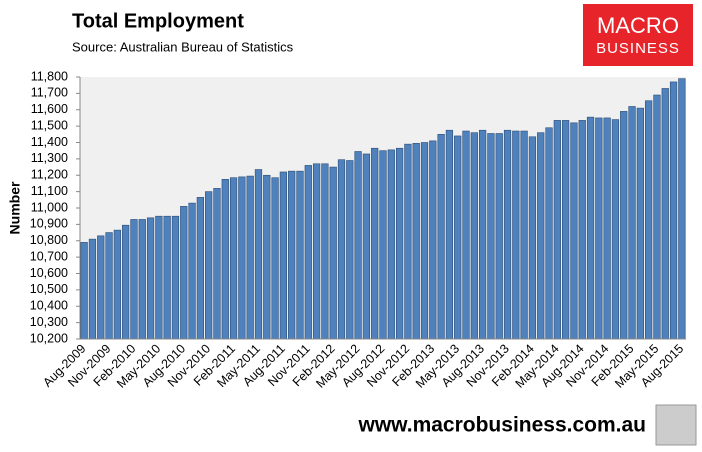 Image resolution: width=702 pixels, height=452 pixels. Describe the element at coordinates (49, 256) in the screenshot. I see `y-tick-label: 10,700` at that location.